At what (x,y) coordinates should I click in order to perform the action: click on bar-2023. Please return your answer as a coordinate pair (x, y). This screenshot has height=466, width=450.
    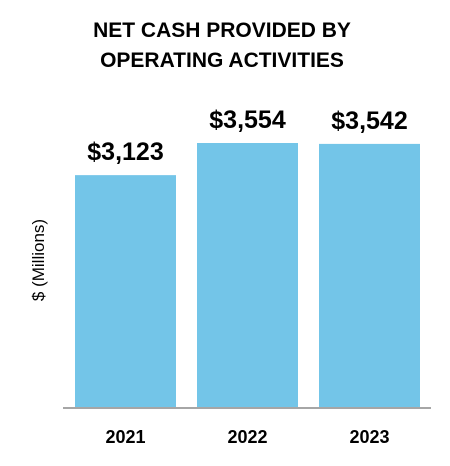
    Looking at the image, I should click on (369, 275).